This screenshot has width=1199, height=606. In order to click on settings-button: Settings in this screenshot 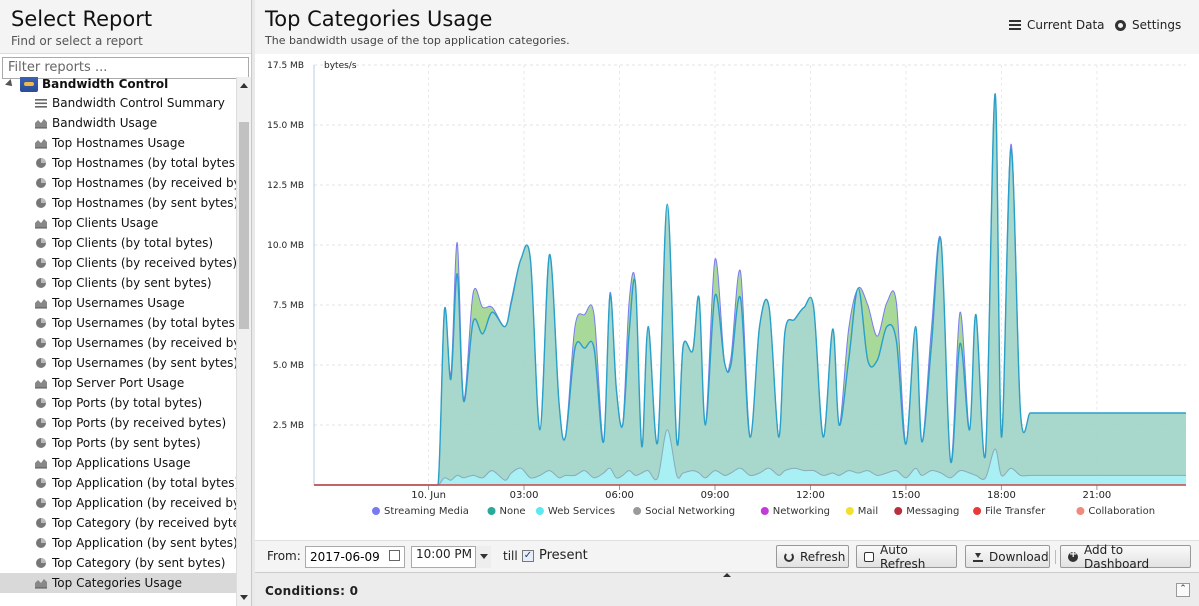, I will do `click(1148, 25)`.